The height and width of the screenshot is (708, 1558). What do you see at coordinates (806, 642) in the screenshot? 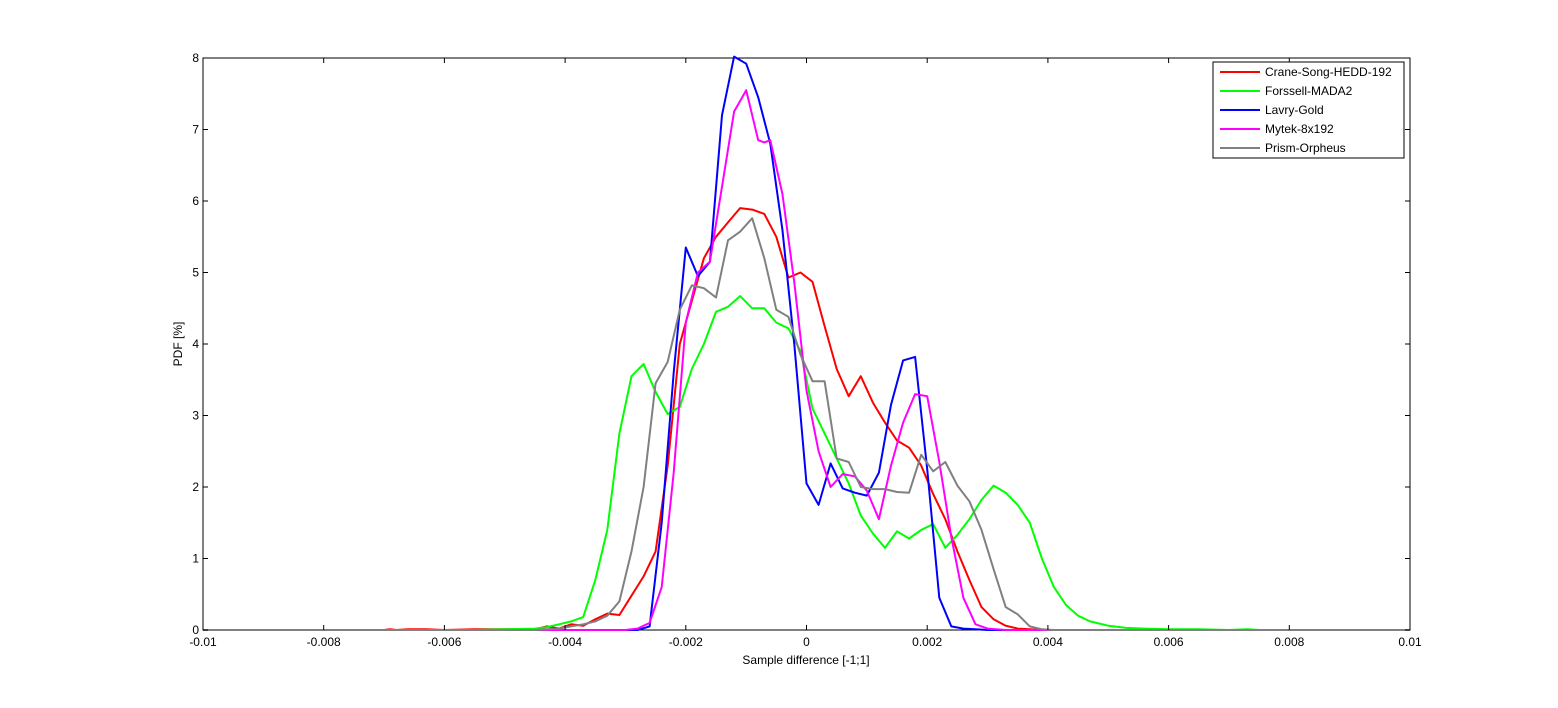
I see `x-tick-label: 0` at bounding box center [806, 642].